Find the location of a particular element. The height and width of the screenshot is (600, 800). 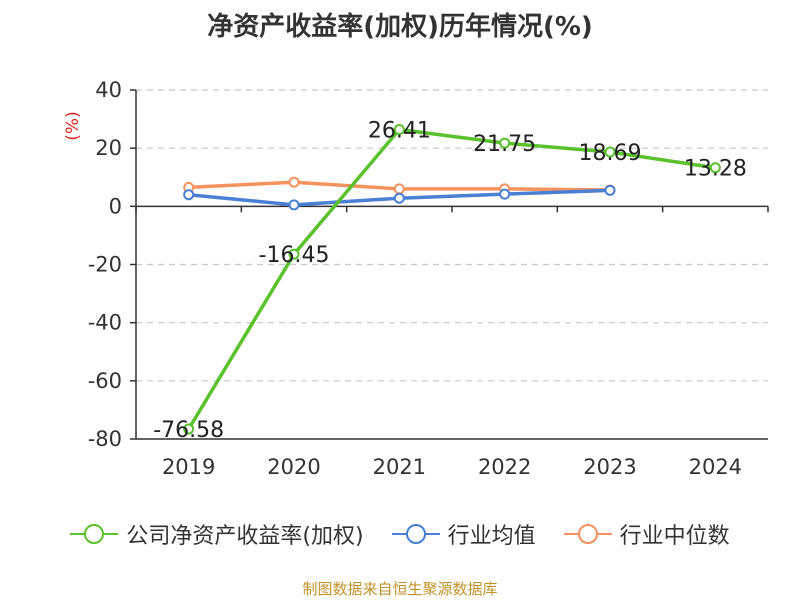

data-source-note: 制图数据来自恒生聚源数据库 is located at coordinates (400, 589).